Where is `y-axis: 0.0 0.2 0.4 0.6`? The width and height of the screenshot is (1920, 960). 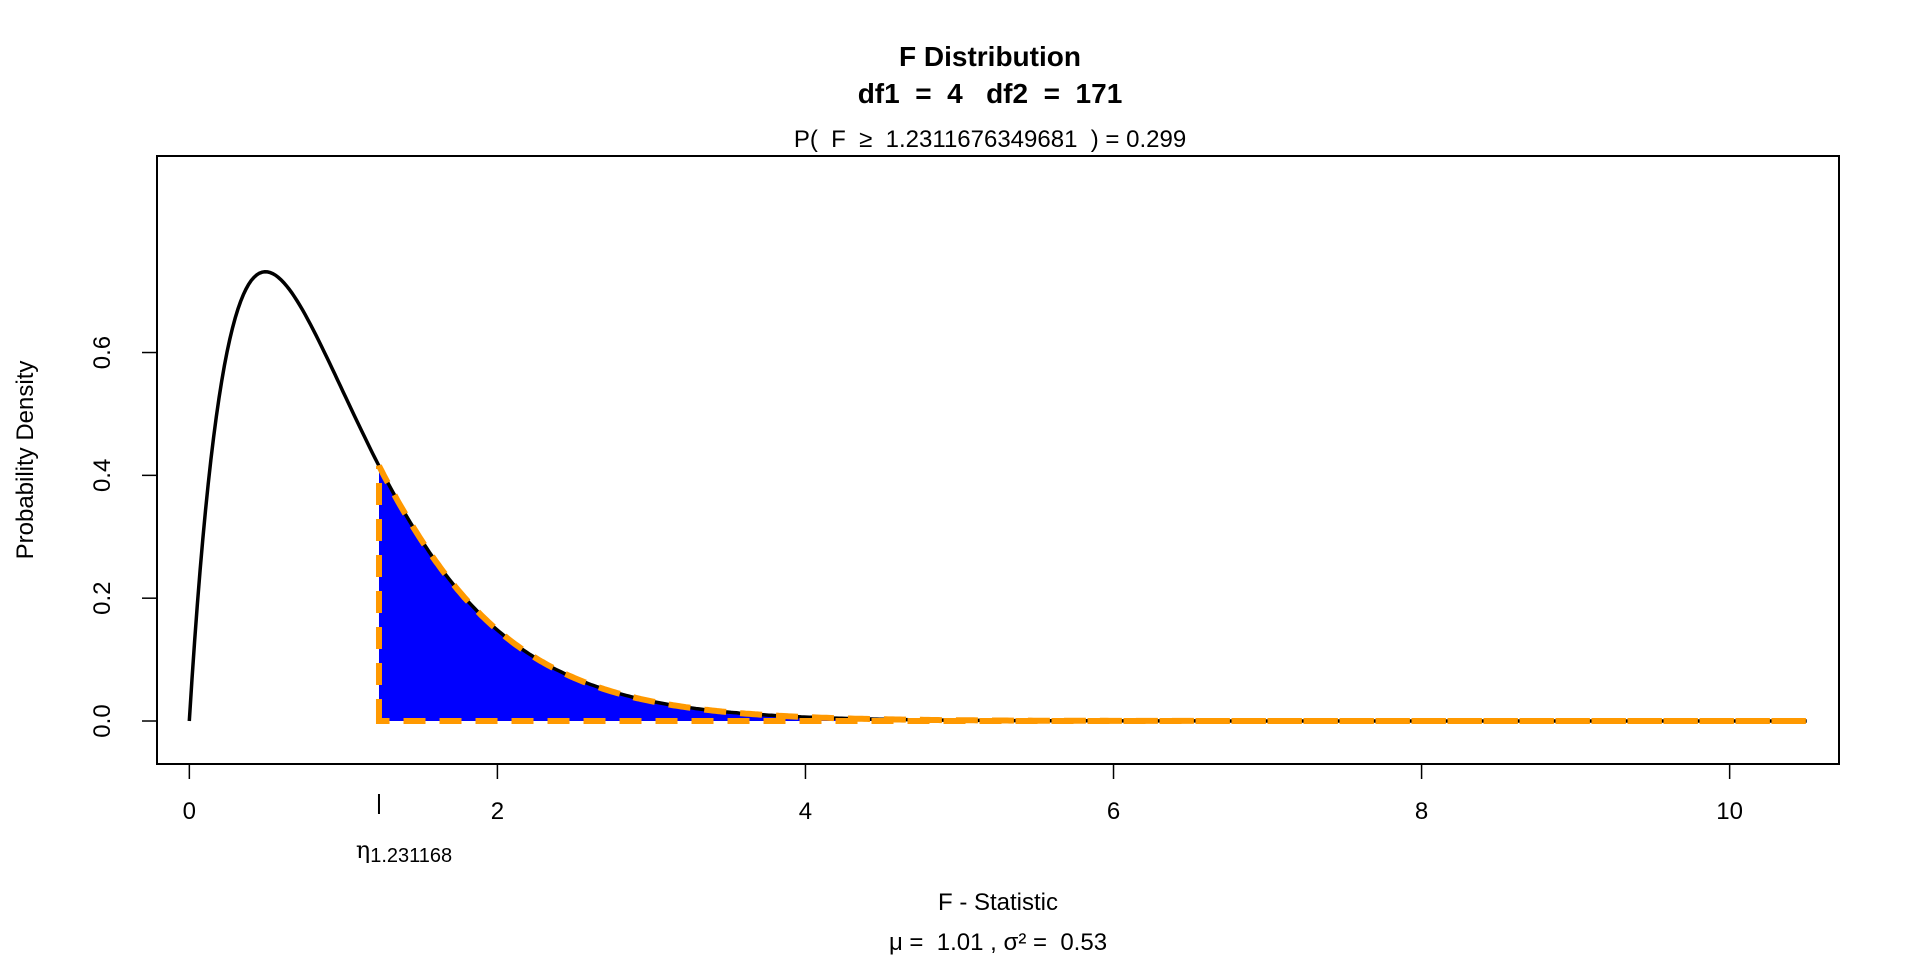 y-axis: 0.0 0.2 0.4 0.6 is located at coordinates (123, 537).